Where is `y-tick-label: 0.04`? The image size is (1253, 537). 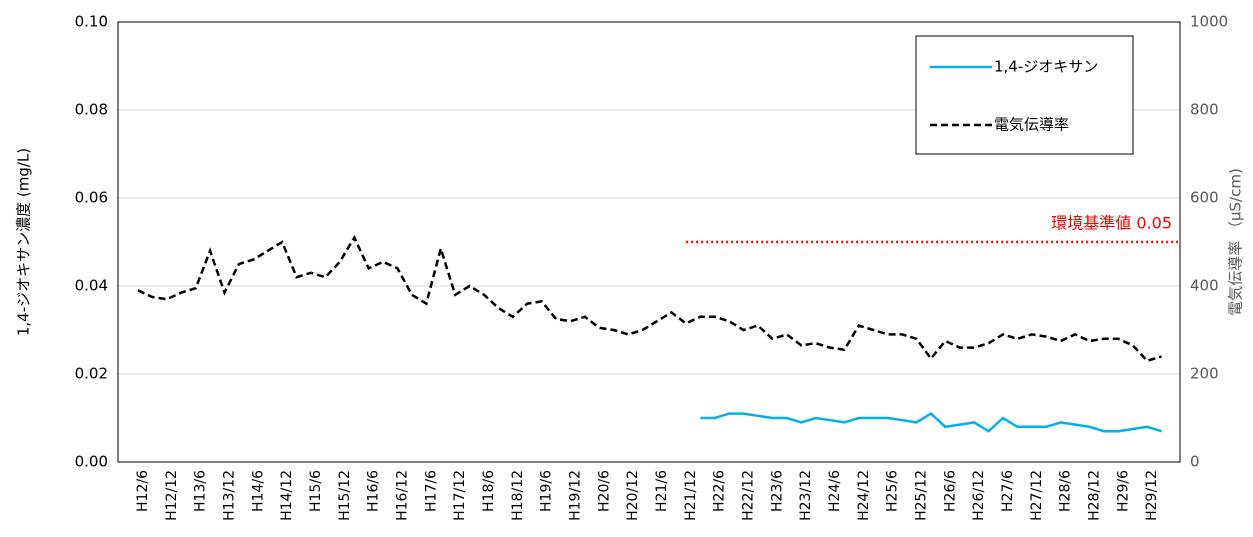
y-tick-label: 0.04 is located at coordinates (91, 286).